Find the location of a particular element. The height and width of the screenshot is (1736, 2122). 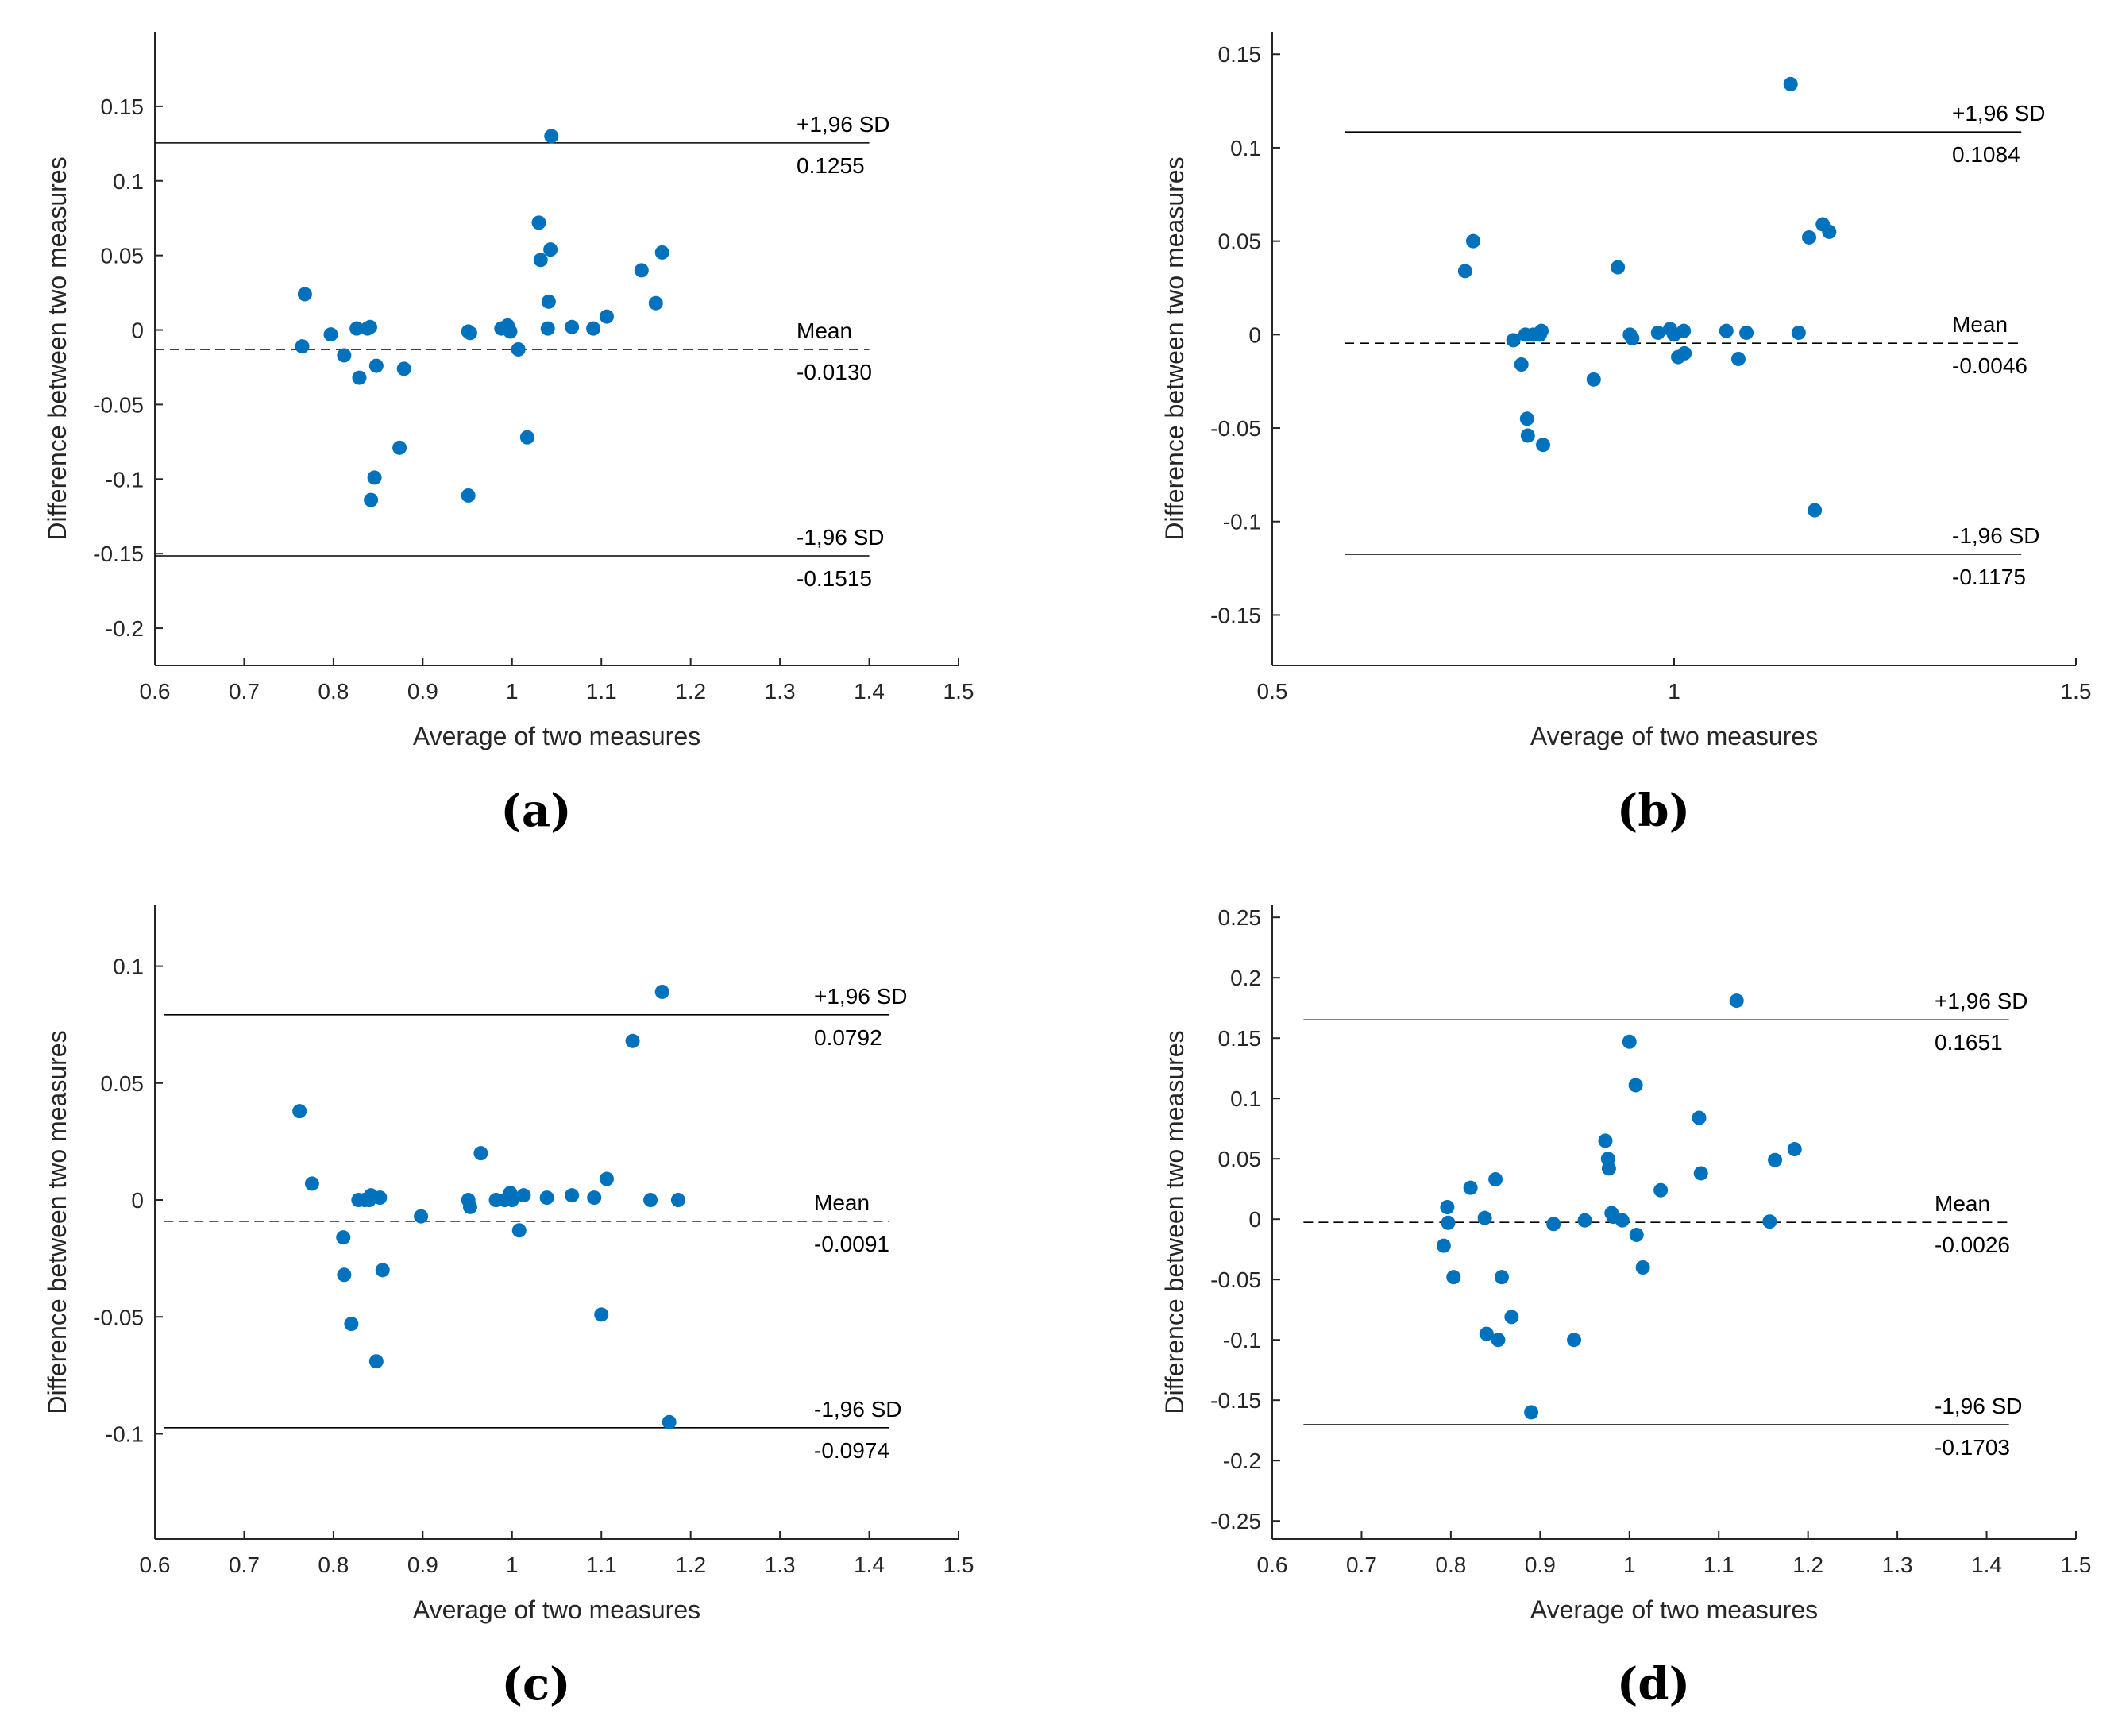

y-tick-label: -0.05 is located at coordinates (118, 1317).